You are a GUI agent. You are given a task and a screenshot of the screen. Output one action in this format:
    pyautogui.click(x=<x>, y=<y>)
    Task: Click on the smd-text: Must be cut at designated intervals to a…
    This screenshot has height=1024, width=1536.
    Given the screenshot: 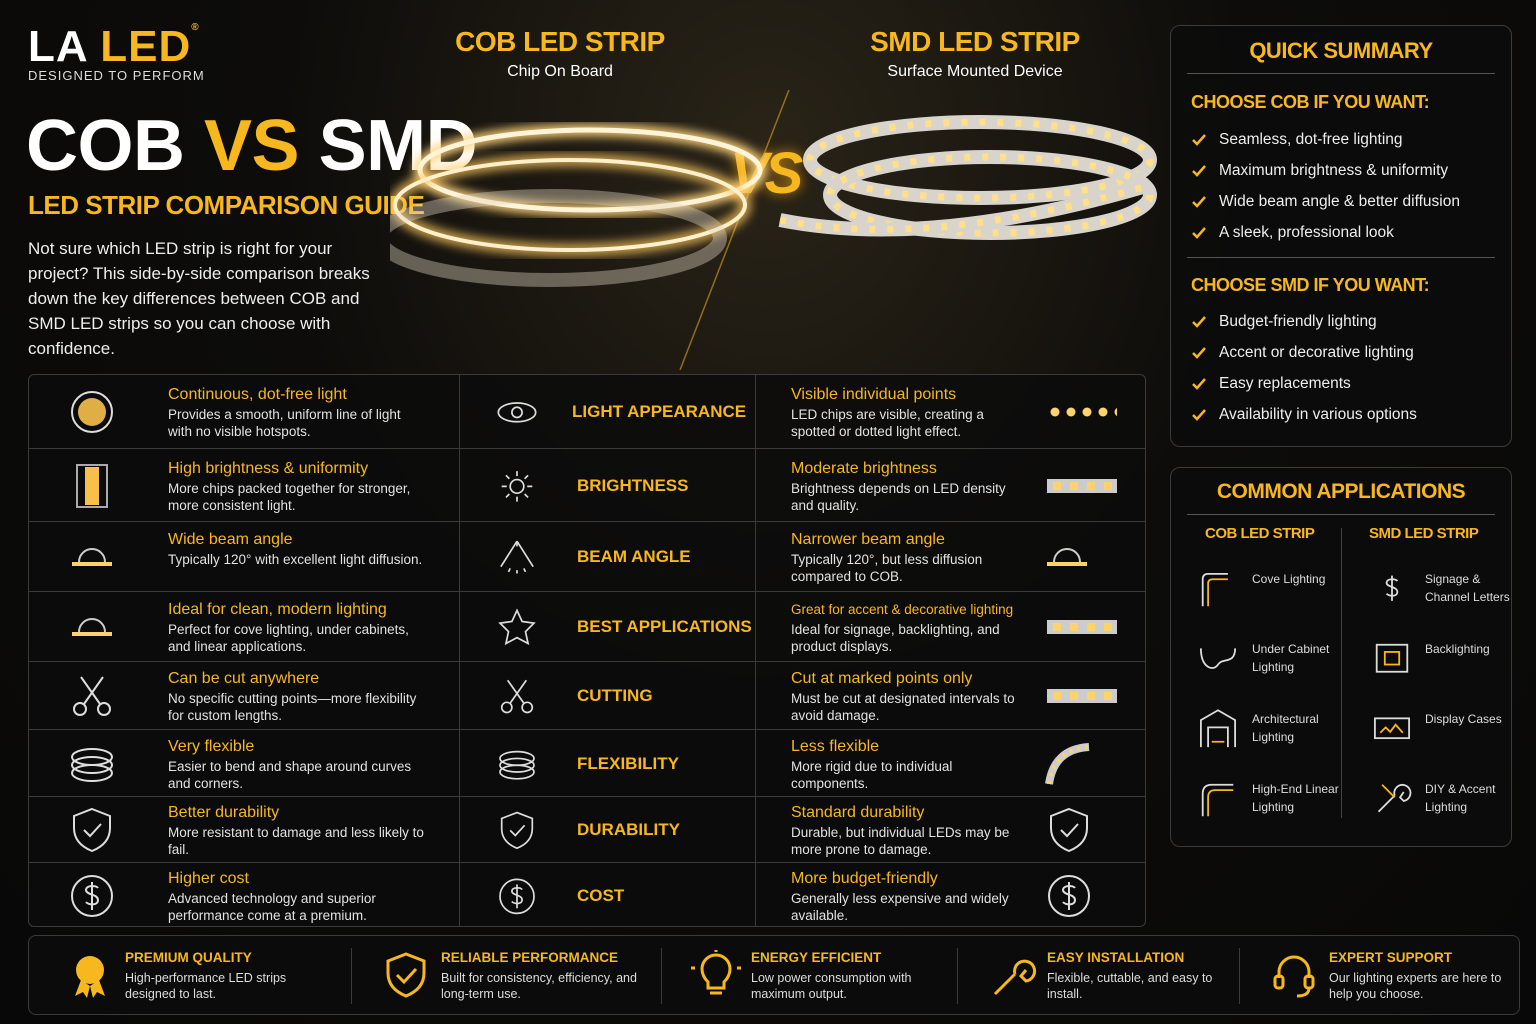 What is the action you would take?
    pyautogui.click(x=903, y=707)
    